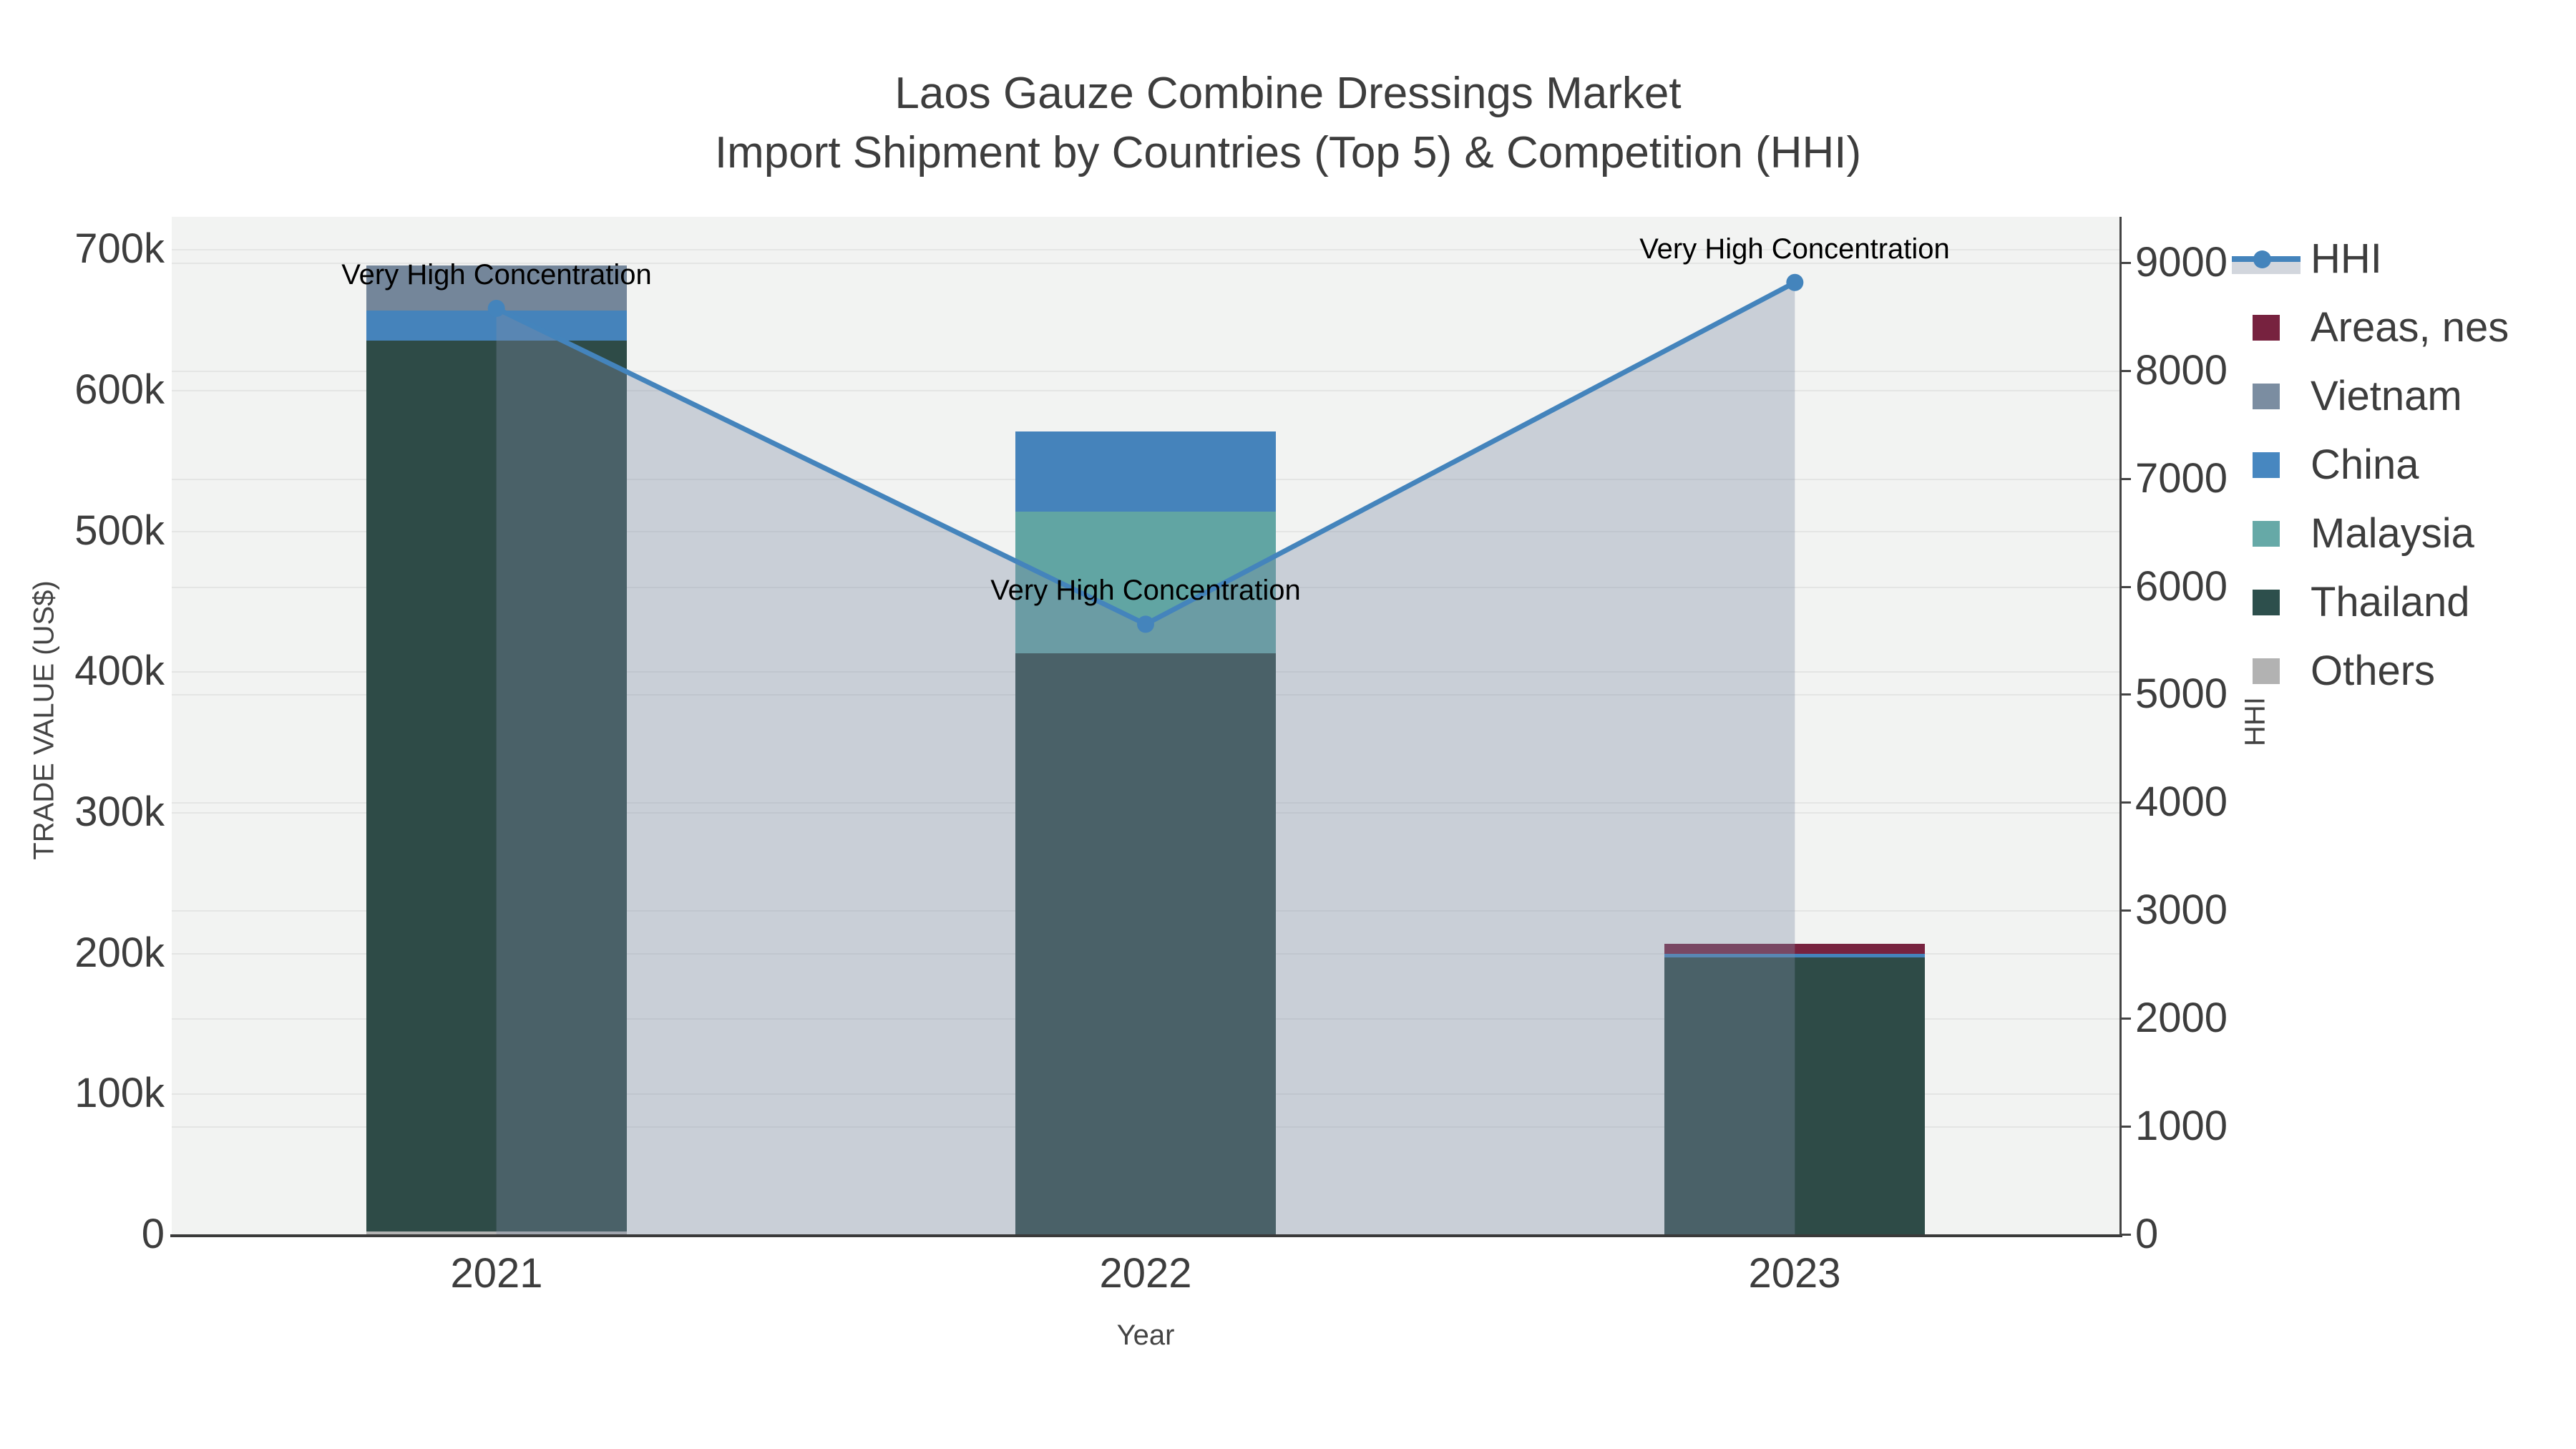  What do you see at coordinates (1288, 93) in the screenshot?
I see `chart-title-line1: Laos Gauze Combine Dressings Market` at bounding box center [1288, 93].